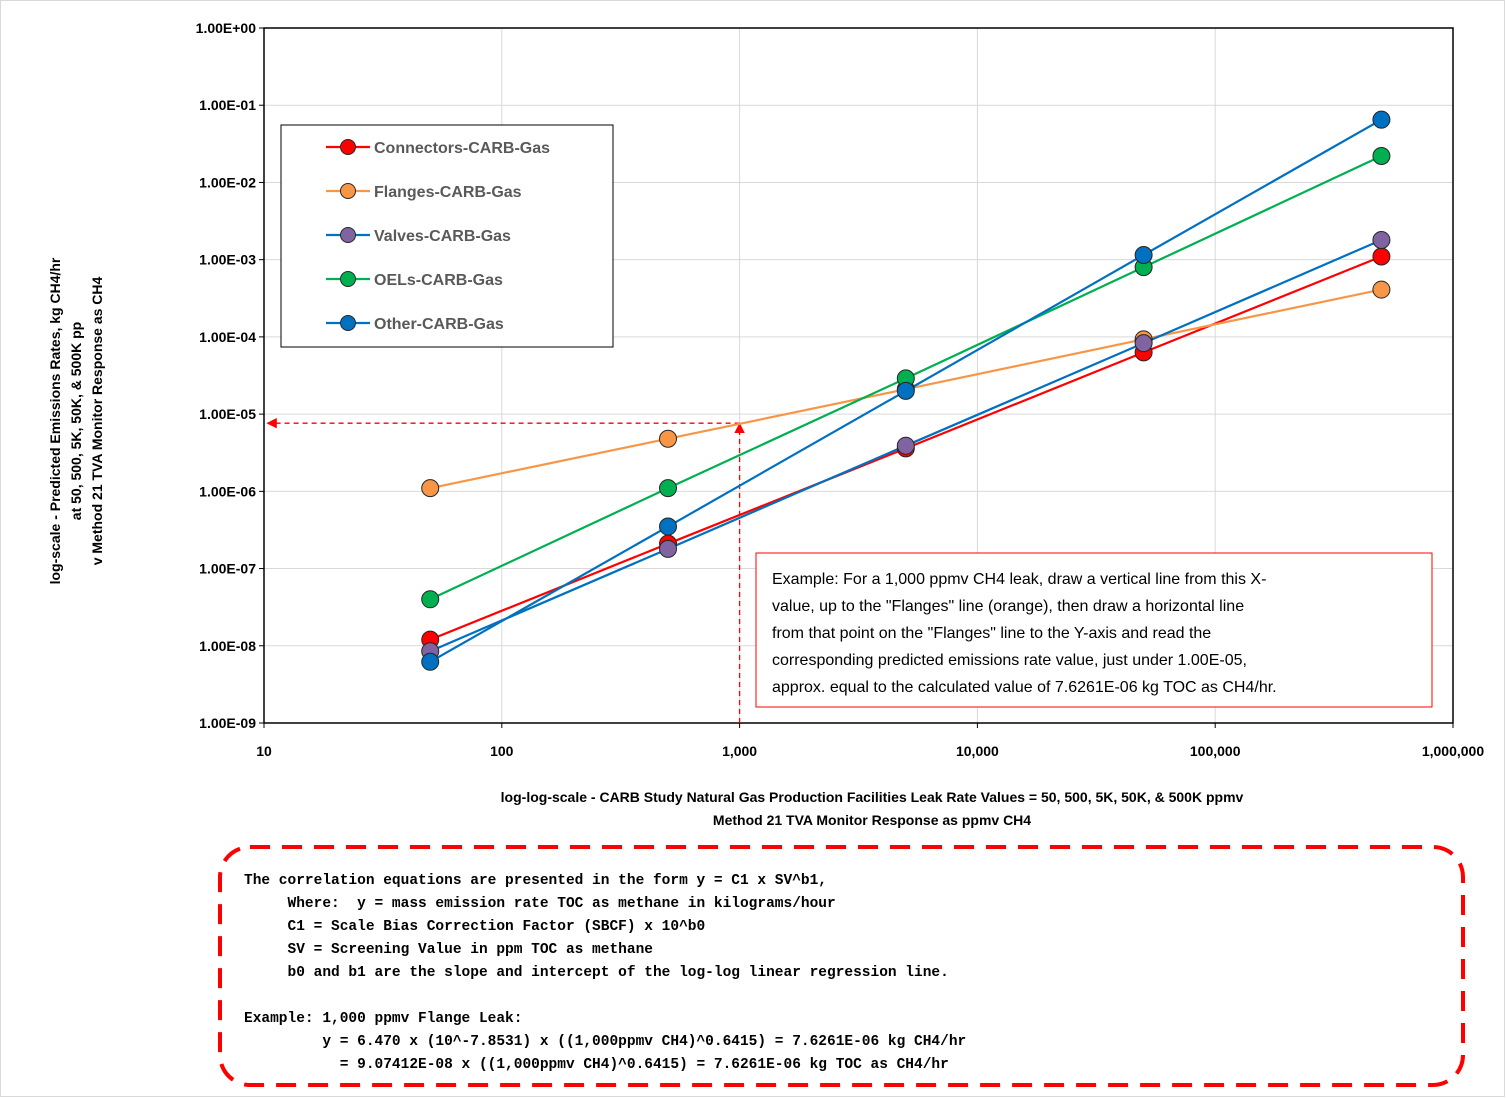  Describe the element at coordinates (1215, 751) in the screenshot. I see `x-tick-label: 100,000` at that location.